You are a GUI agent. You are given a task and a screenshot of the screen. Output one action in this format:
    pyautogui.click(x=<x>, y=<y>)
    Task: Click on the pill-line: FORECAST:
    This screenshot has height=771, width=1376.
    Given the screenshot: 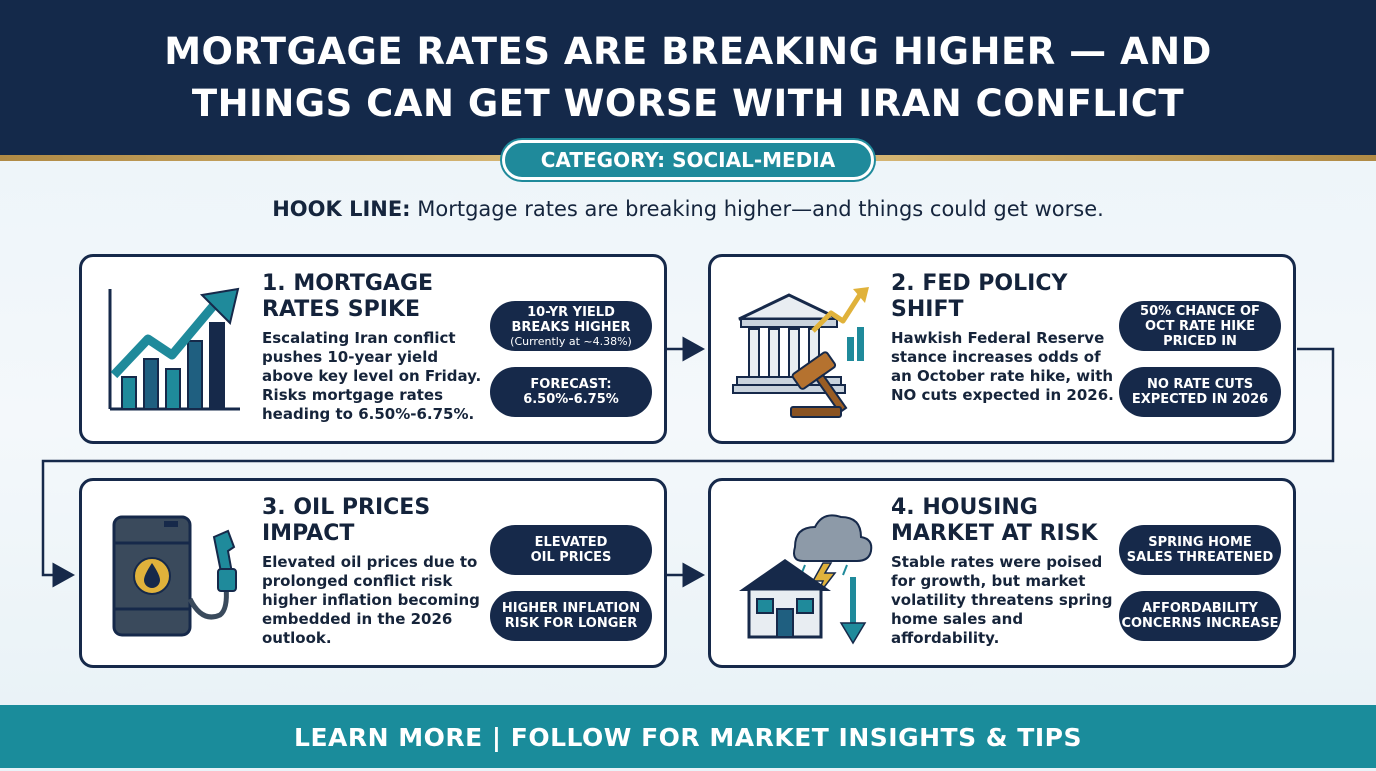 What is the action you would take?
    pyautogui.click(x=571, y=384)
    